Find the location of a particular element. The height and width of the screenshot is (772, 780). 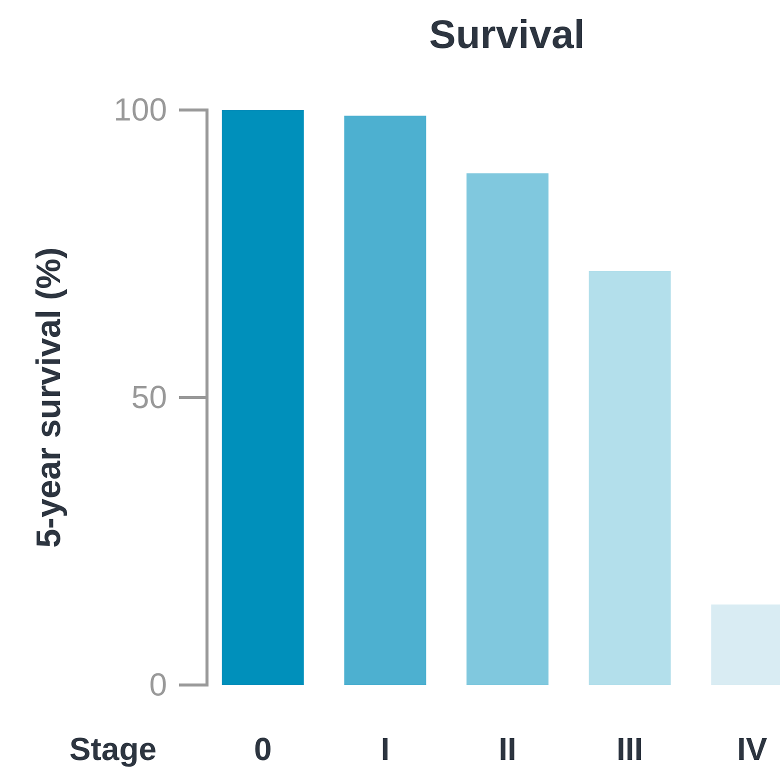

y-axis-title: 5-year survival (%) is located at coordinates (49, 397).